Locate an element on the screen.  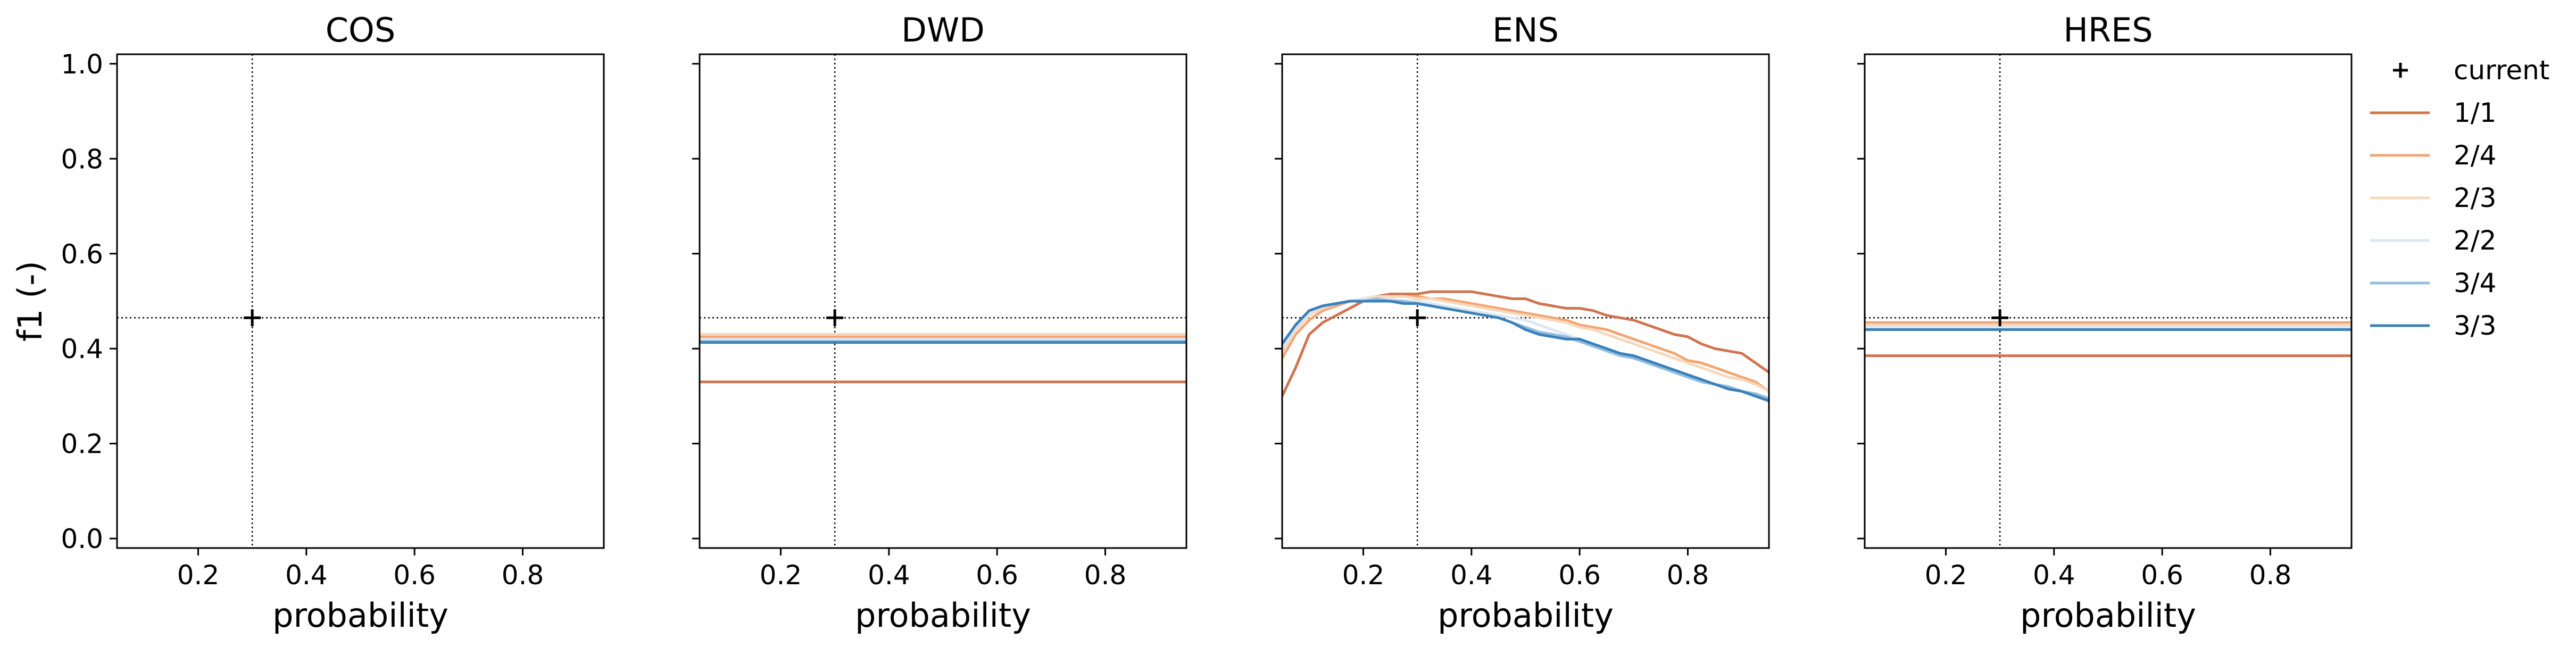
y-tick-label: 1.0 is located at coordinates (82, 64).